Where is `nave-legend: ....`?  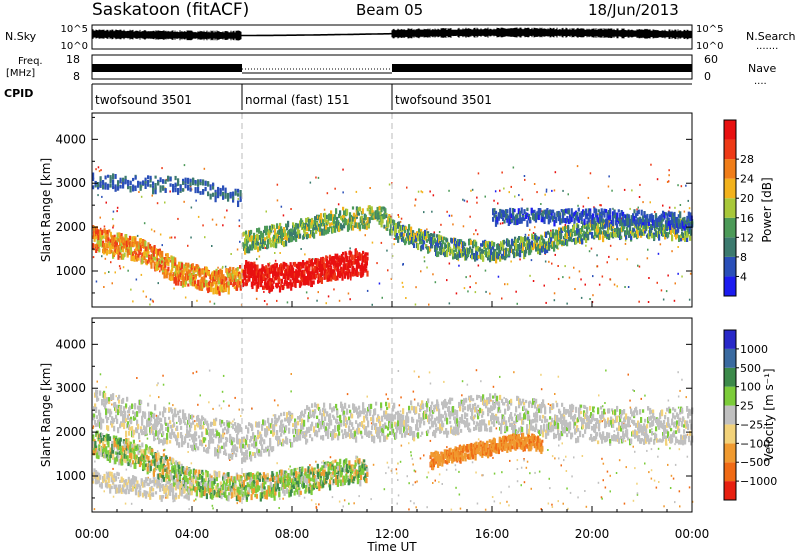 nave-legend: .... is located at coordinates (760, 81).